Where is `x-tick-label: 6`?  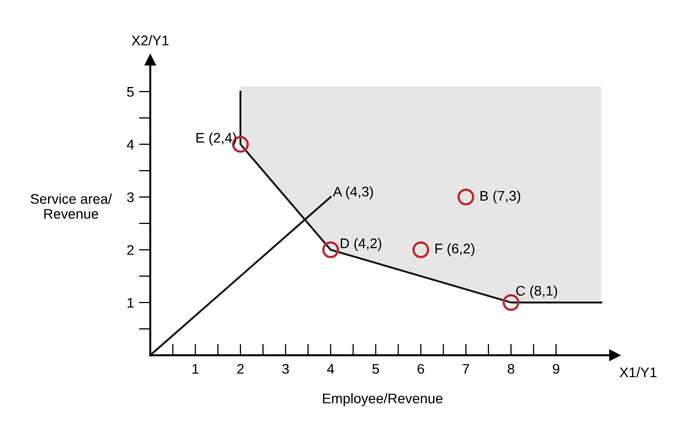
x-tick-label: 6 is located at coordinates (421, 369).